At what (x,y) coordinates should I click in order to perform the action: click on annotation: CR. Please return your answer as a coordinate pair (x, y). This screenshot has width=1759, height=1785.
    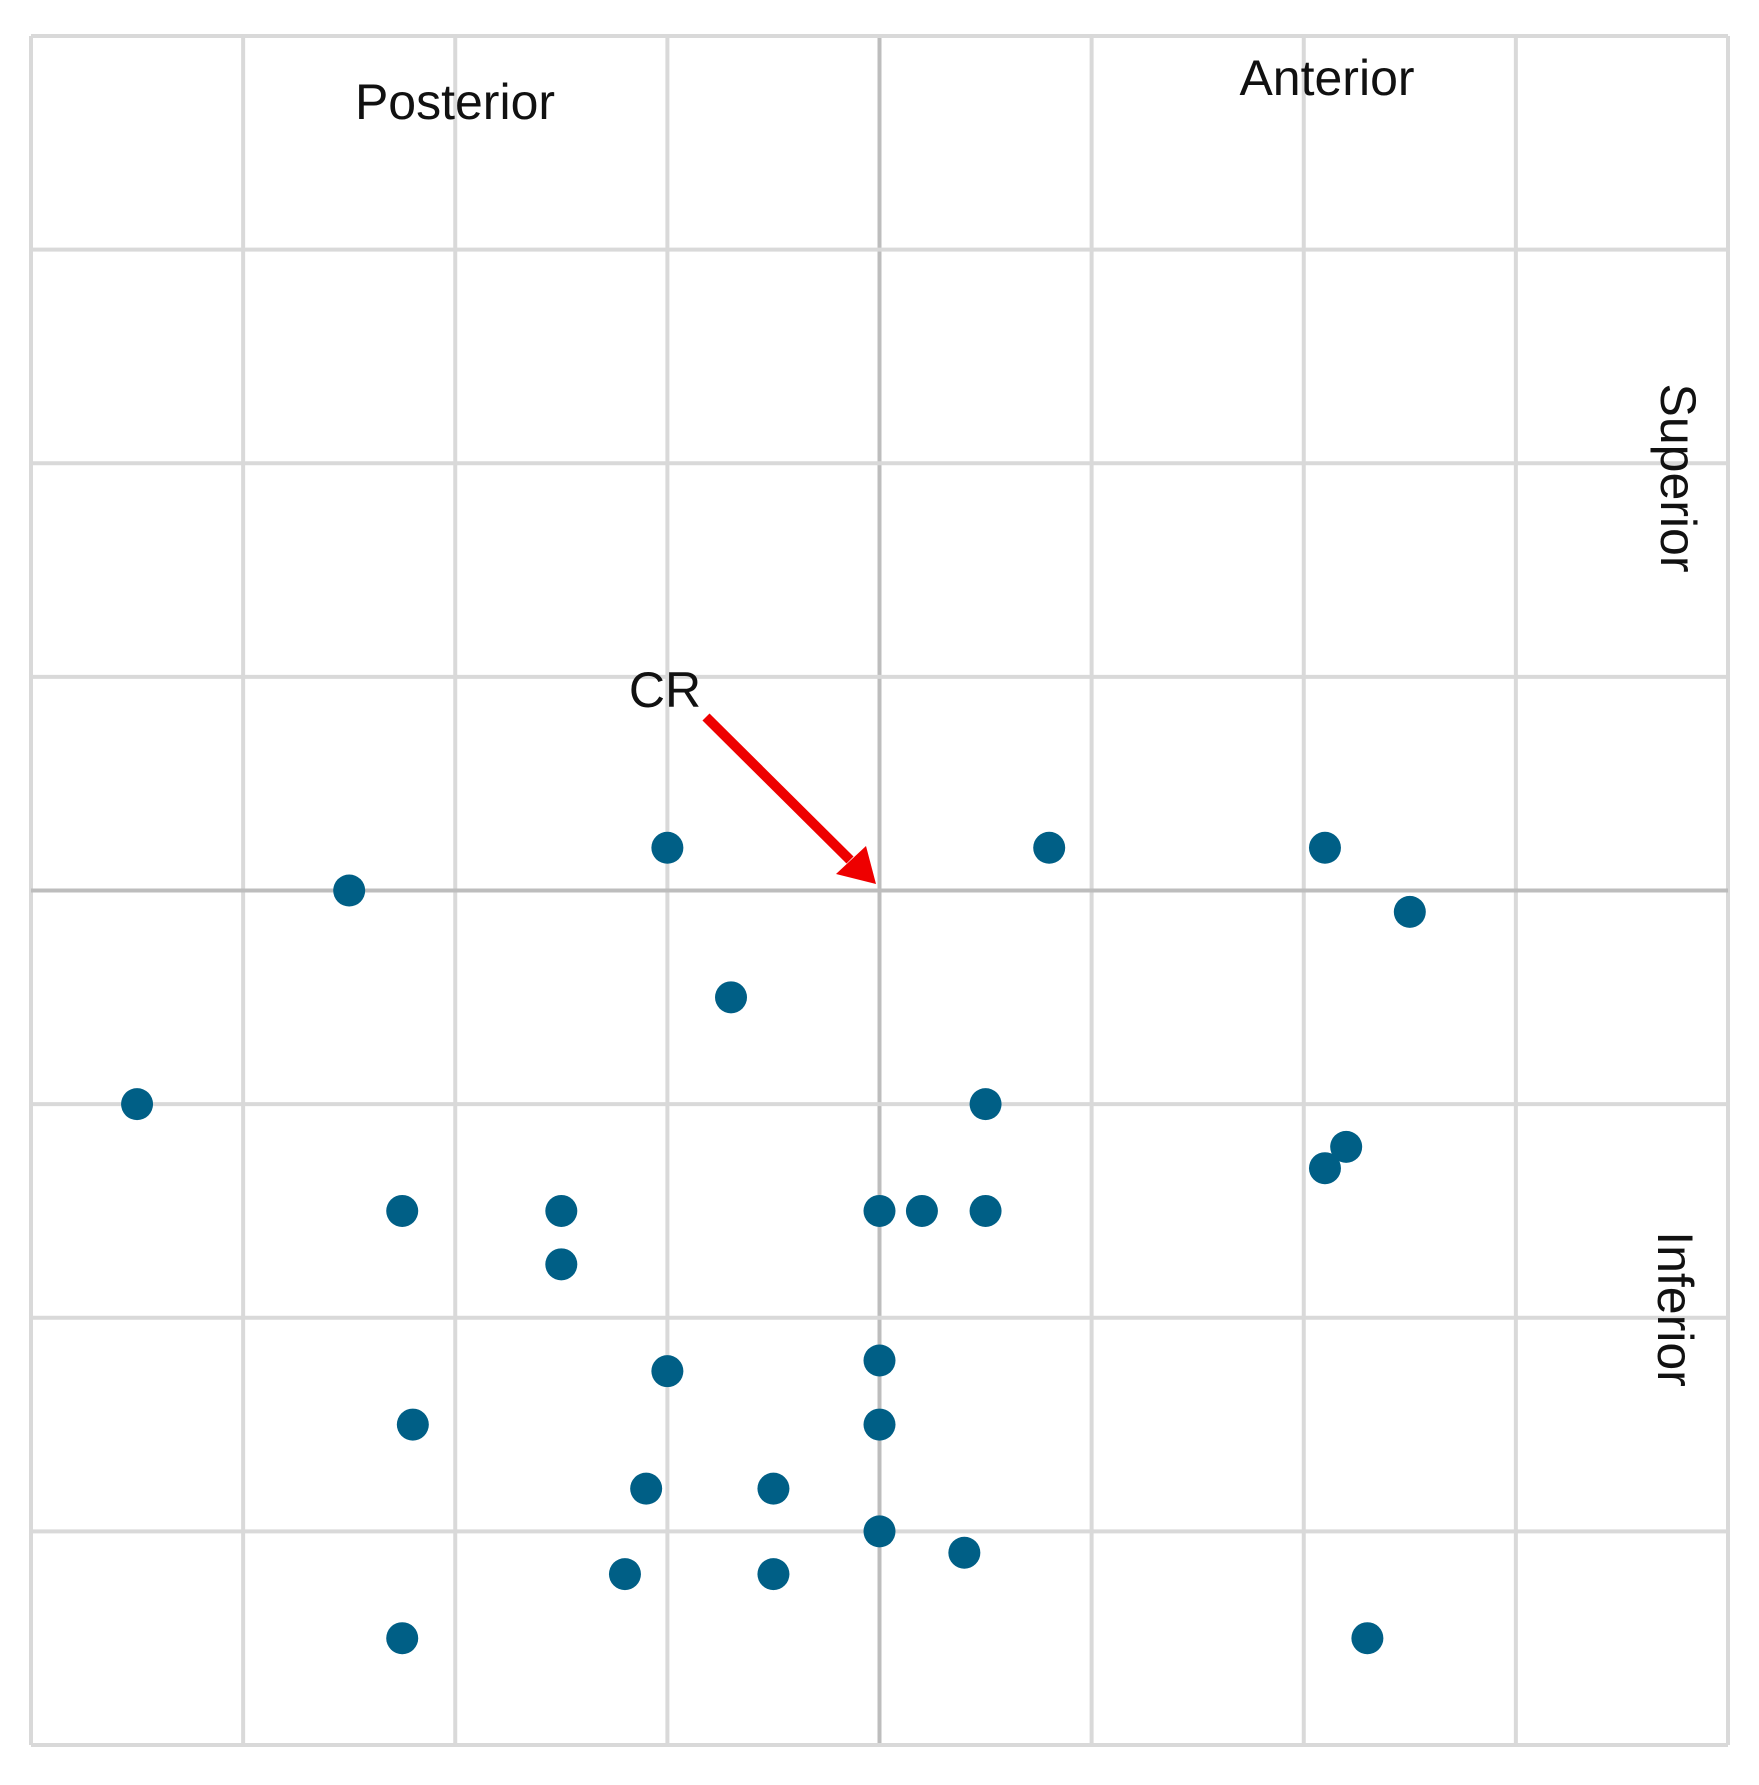
    Looking at the image, I should click on (665, 690).